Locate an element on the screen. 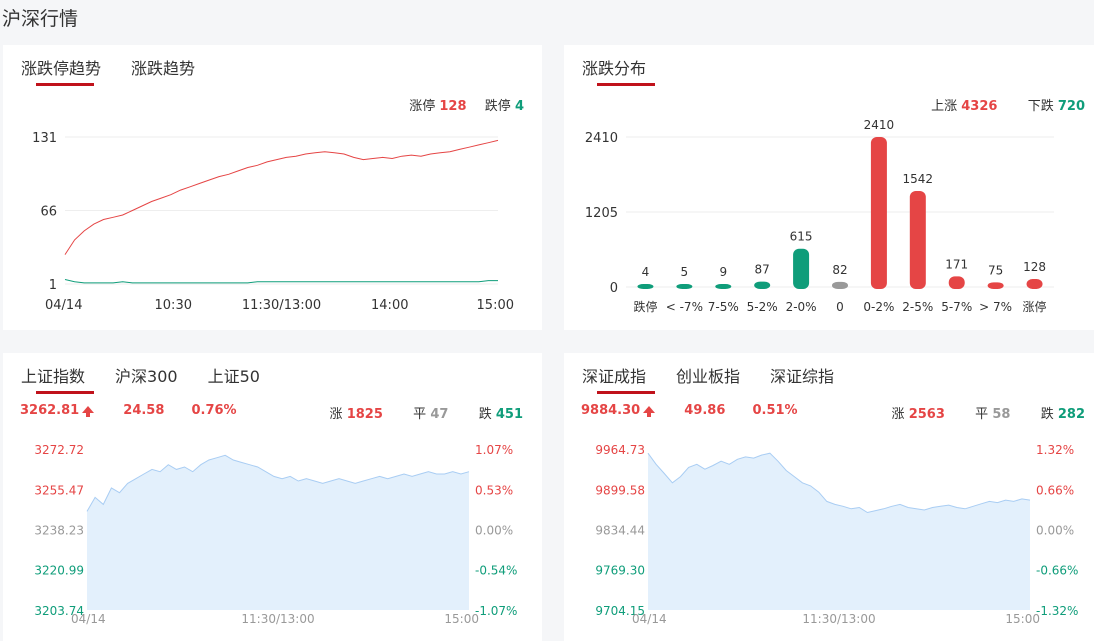  sh-price: 3262.81 is located at coordinates (50, 410).